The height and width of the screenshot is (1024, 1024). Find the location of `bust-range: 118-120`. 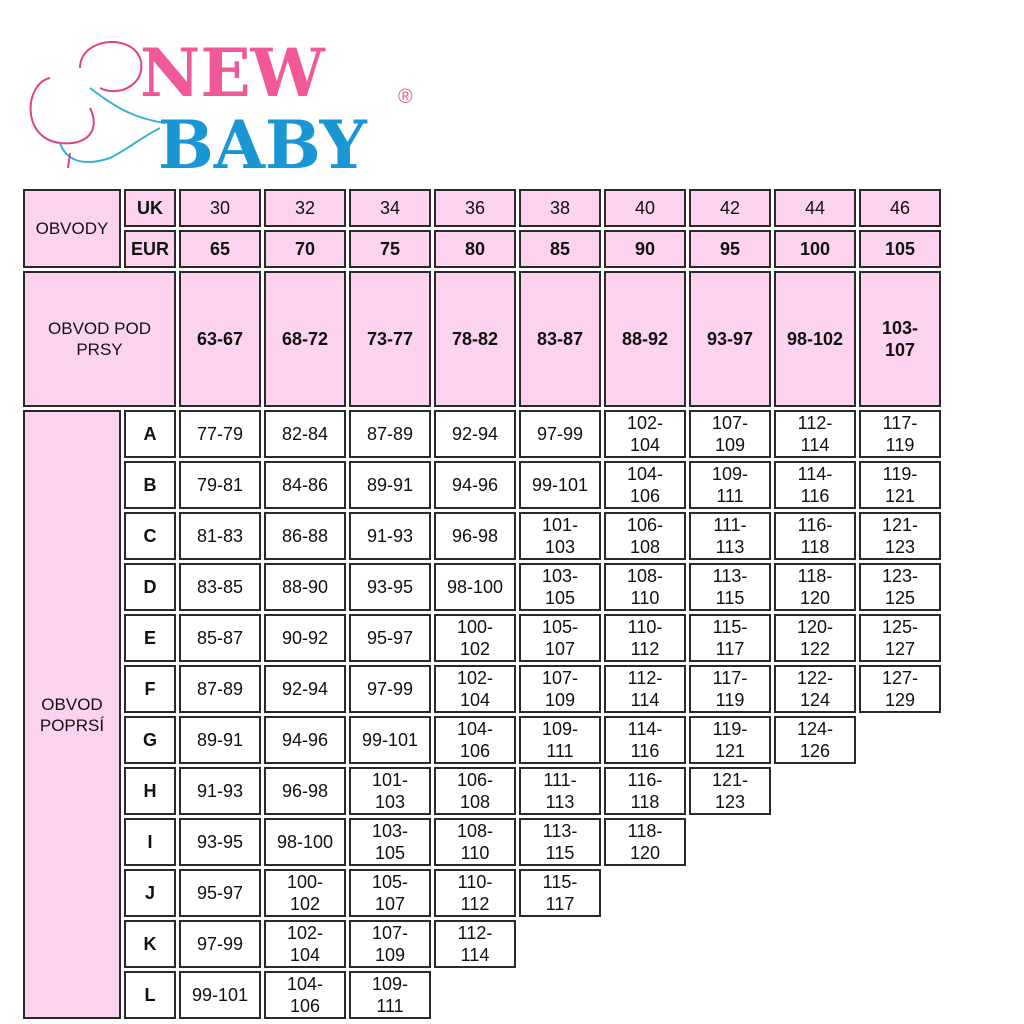

bust-range: 118-120 is located at coordinates (815, 587).